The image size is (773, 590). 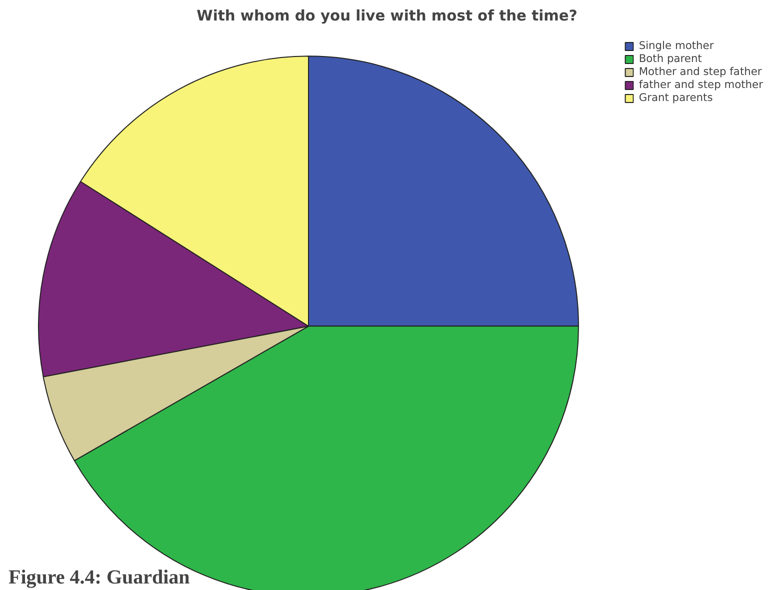 I want to click on chart-title: With whom do you live with most of the time?, so click(x=387, y=16).